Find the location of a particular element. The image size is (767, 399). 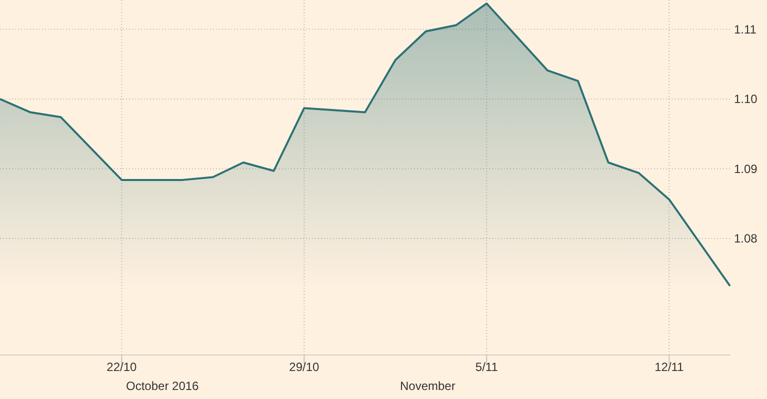

x-tick-label: 5/11 is located at coordinates (486, 367).